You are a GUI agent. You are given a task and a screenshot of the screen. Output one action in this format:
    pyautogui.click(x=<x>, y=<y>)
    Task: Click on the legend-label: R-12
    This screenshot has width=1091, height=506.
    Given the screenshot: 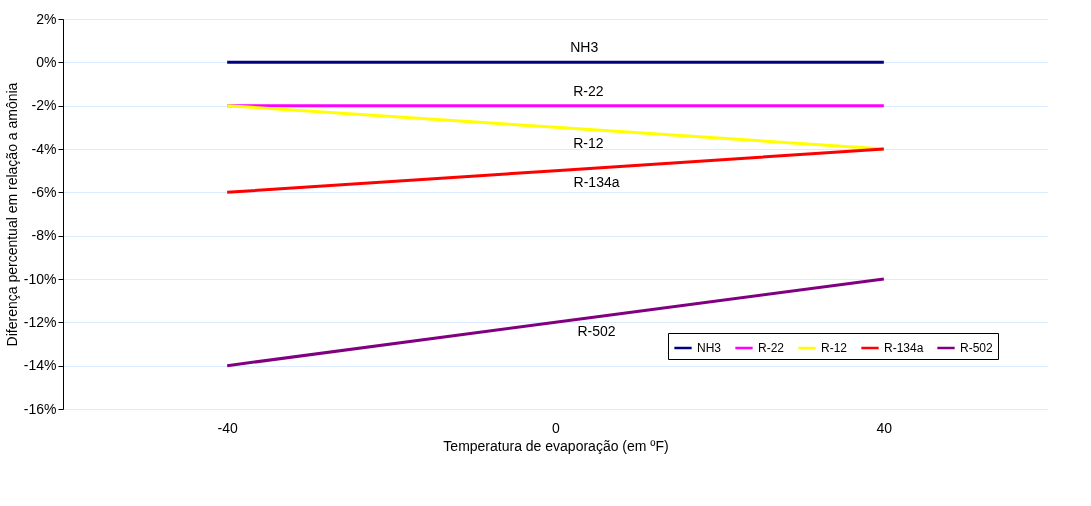 What is the action you would take?
    pyautogui.click(x=834, y=348)
    